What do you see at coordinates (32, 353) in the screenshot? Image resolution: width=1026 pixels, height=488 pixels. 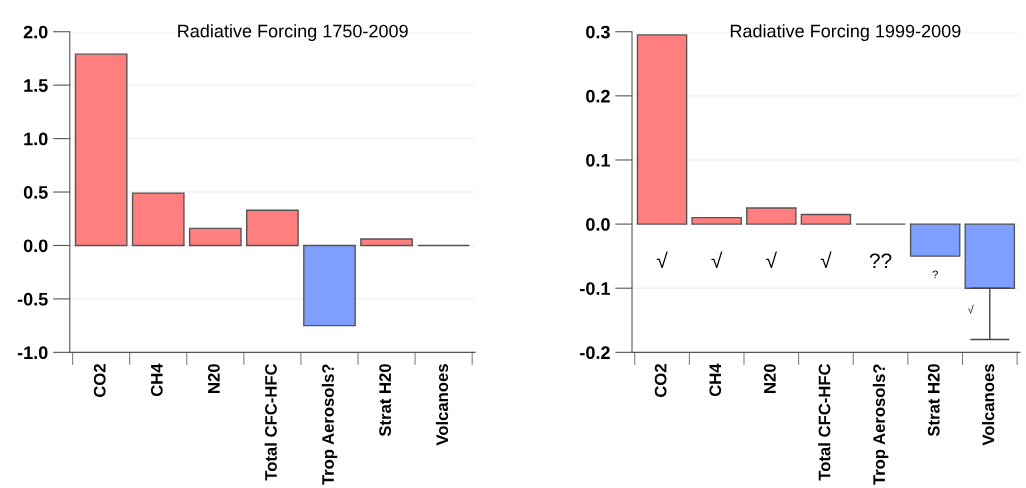 I see `y-tick-label: -1.0` at bounding box center [32, 353].